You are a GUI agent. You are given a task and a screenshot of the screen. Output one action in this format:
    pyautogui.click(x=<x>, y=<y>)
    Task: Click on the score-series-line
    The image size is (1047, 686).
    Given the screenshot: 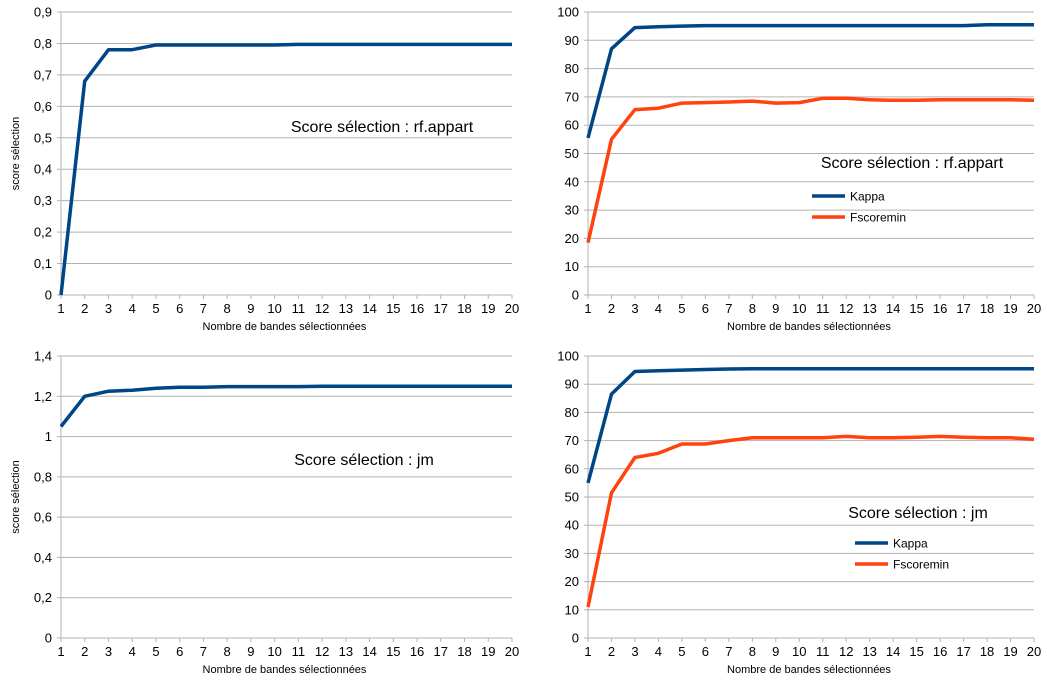 What is the action you would take?
    pyautogui.click(x=285, y=406)
    